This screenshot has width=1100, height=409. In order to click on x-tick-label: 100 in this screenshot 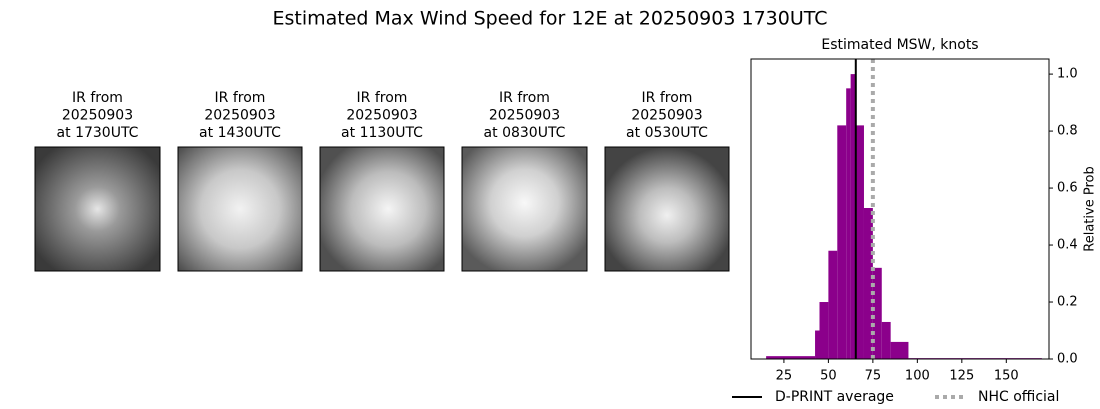, I will do `click(917, 376)`.